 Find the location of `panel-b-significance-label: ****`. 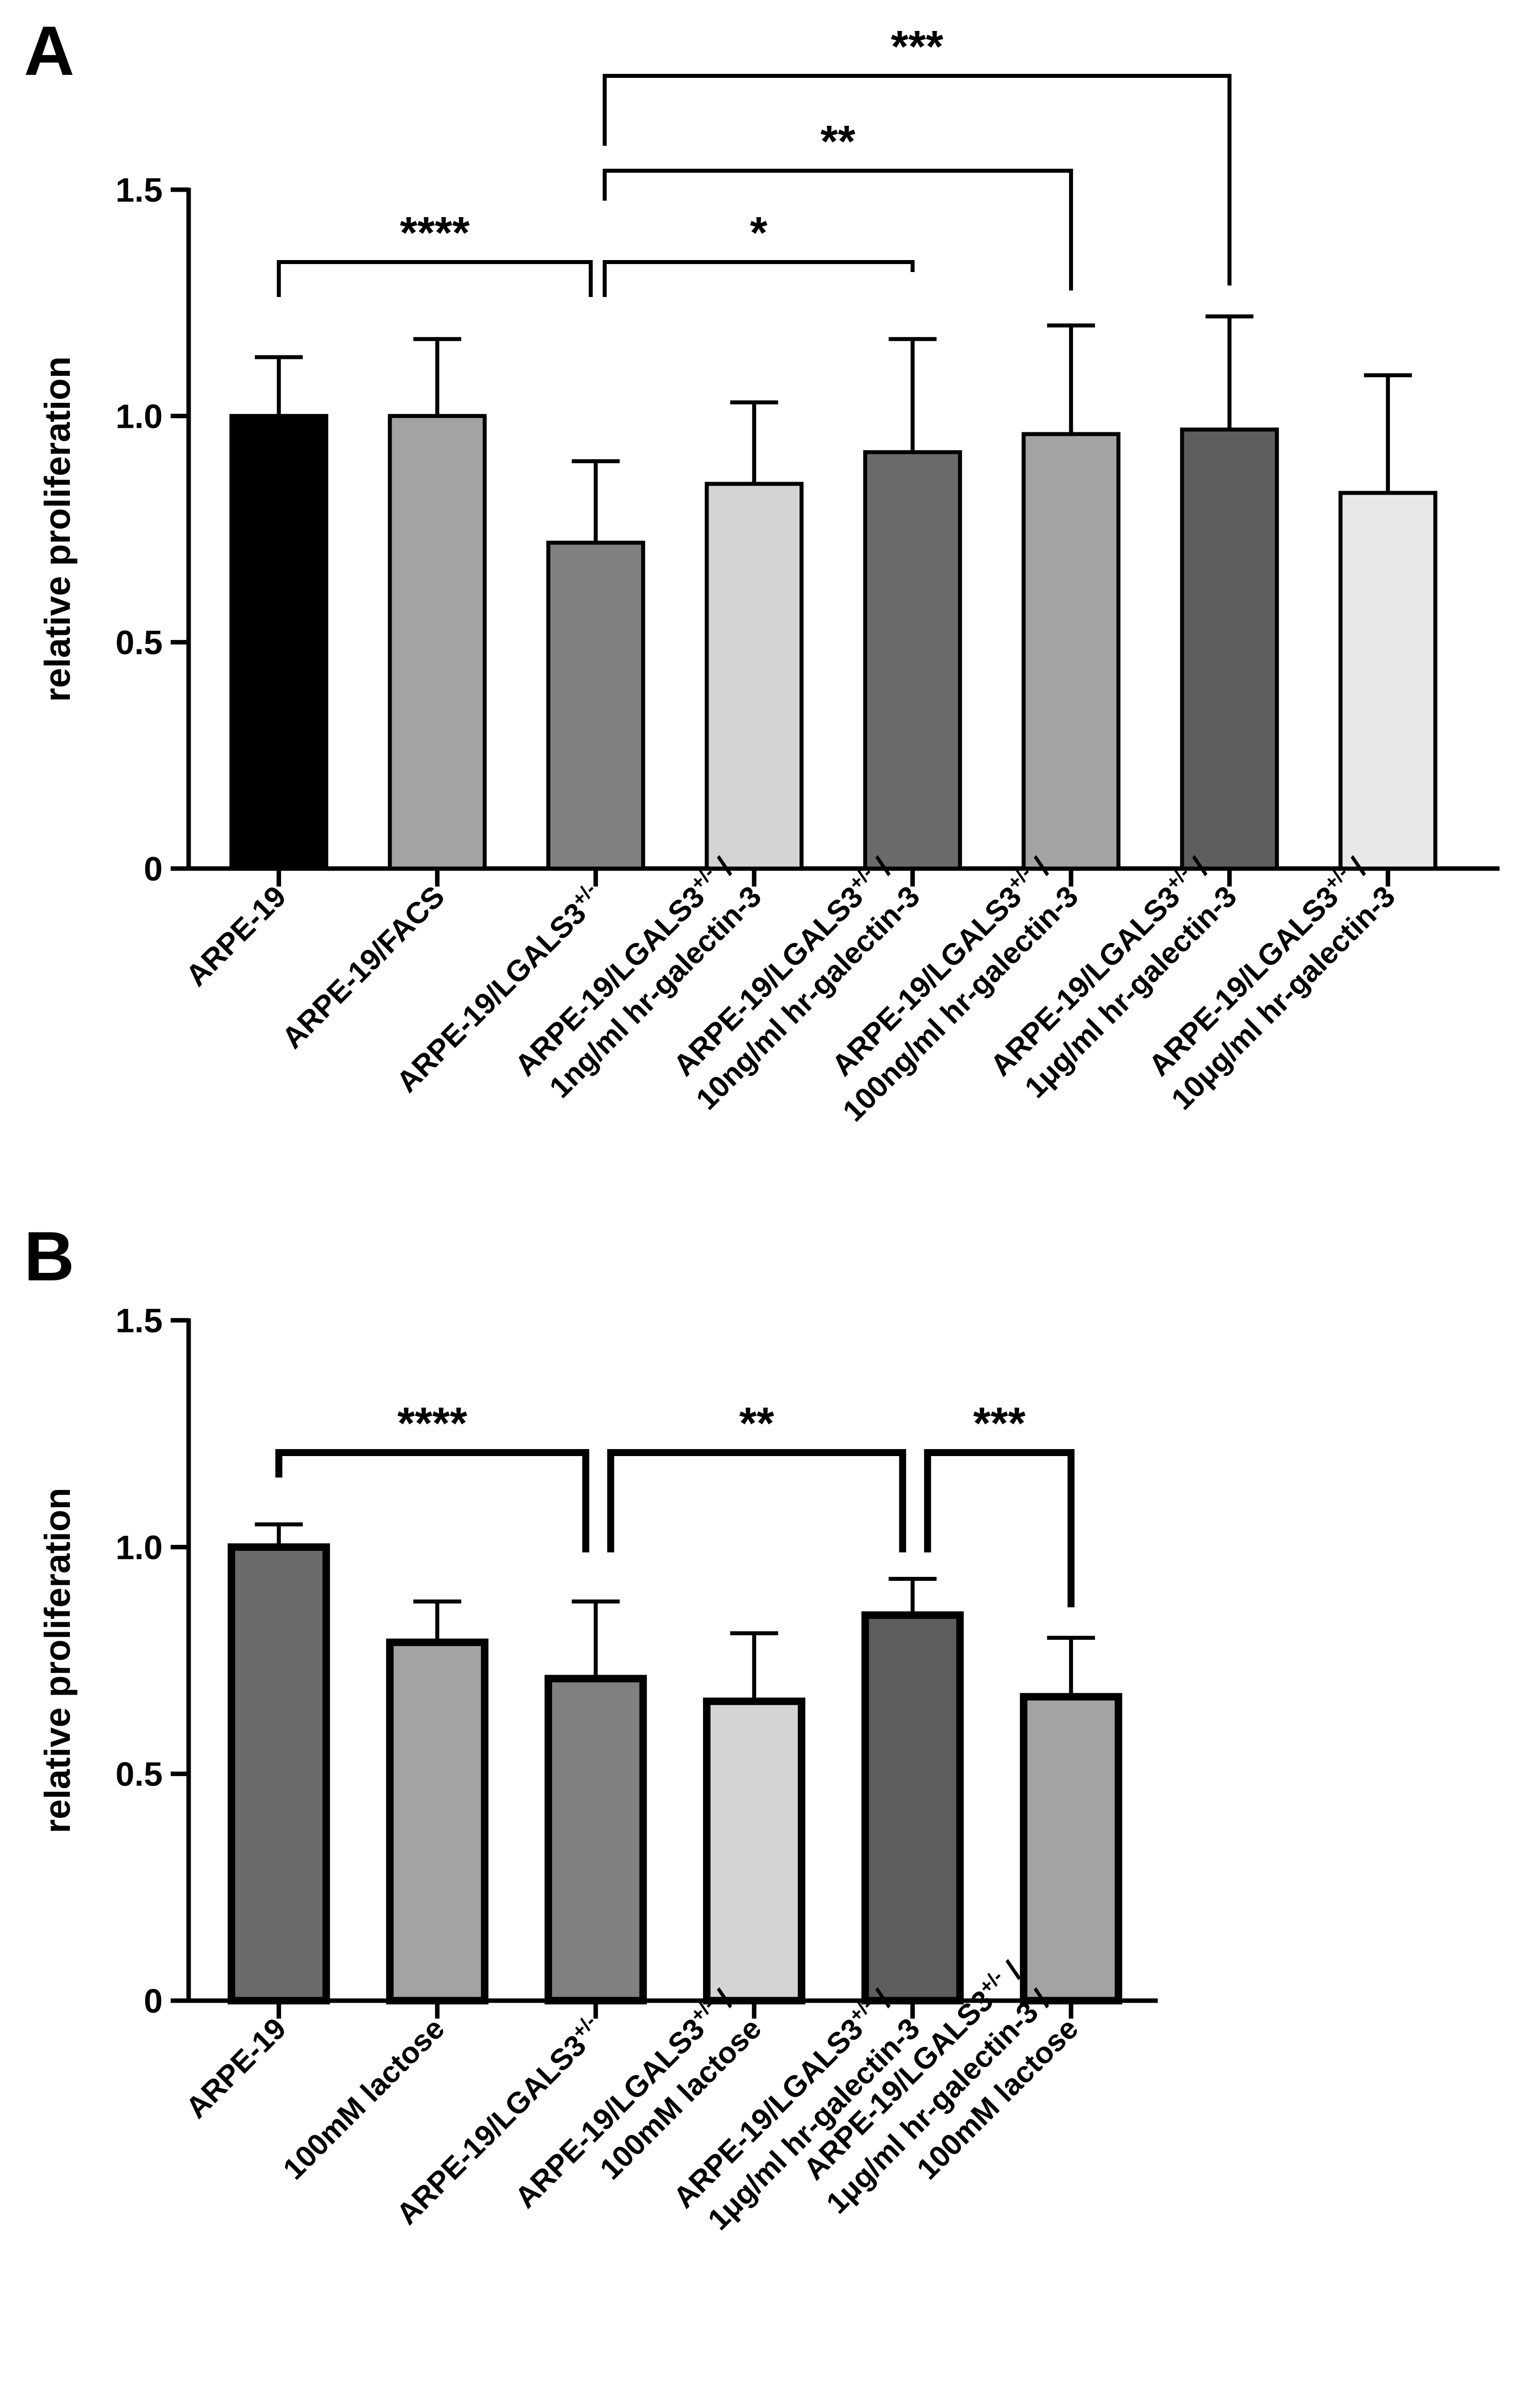

panel-b-significance-label: **** is located at coordinates (432, 1424).